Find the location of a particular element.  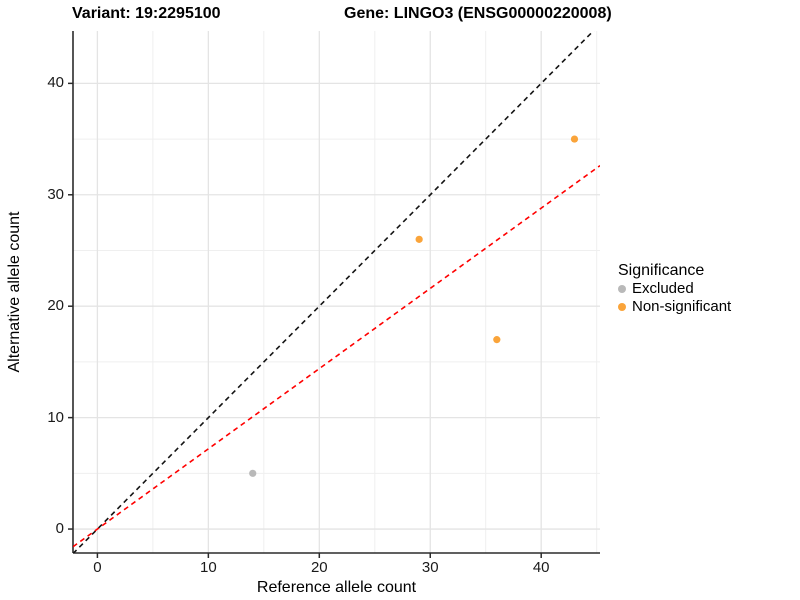

legend-entry: Excluded is located at coordinates (673, 289).